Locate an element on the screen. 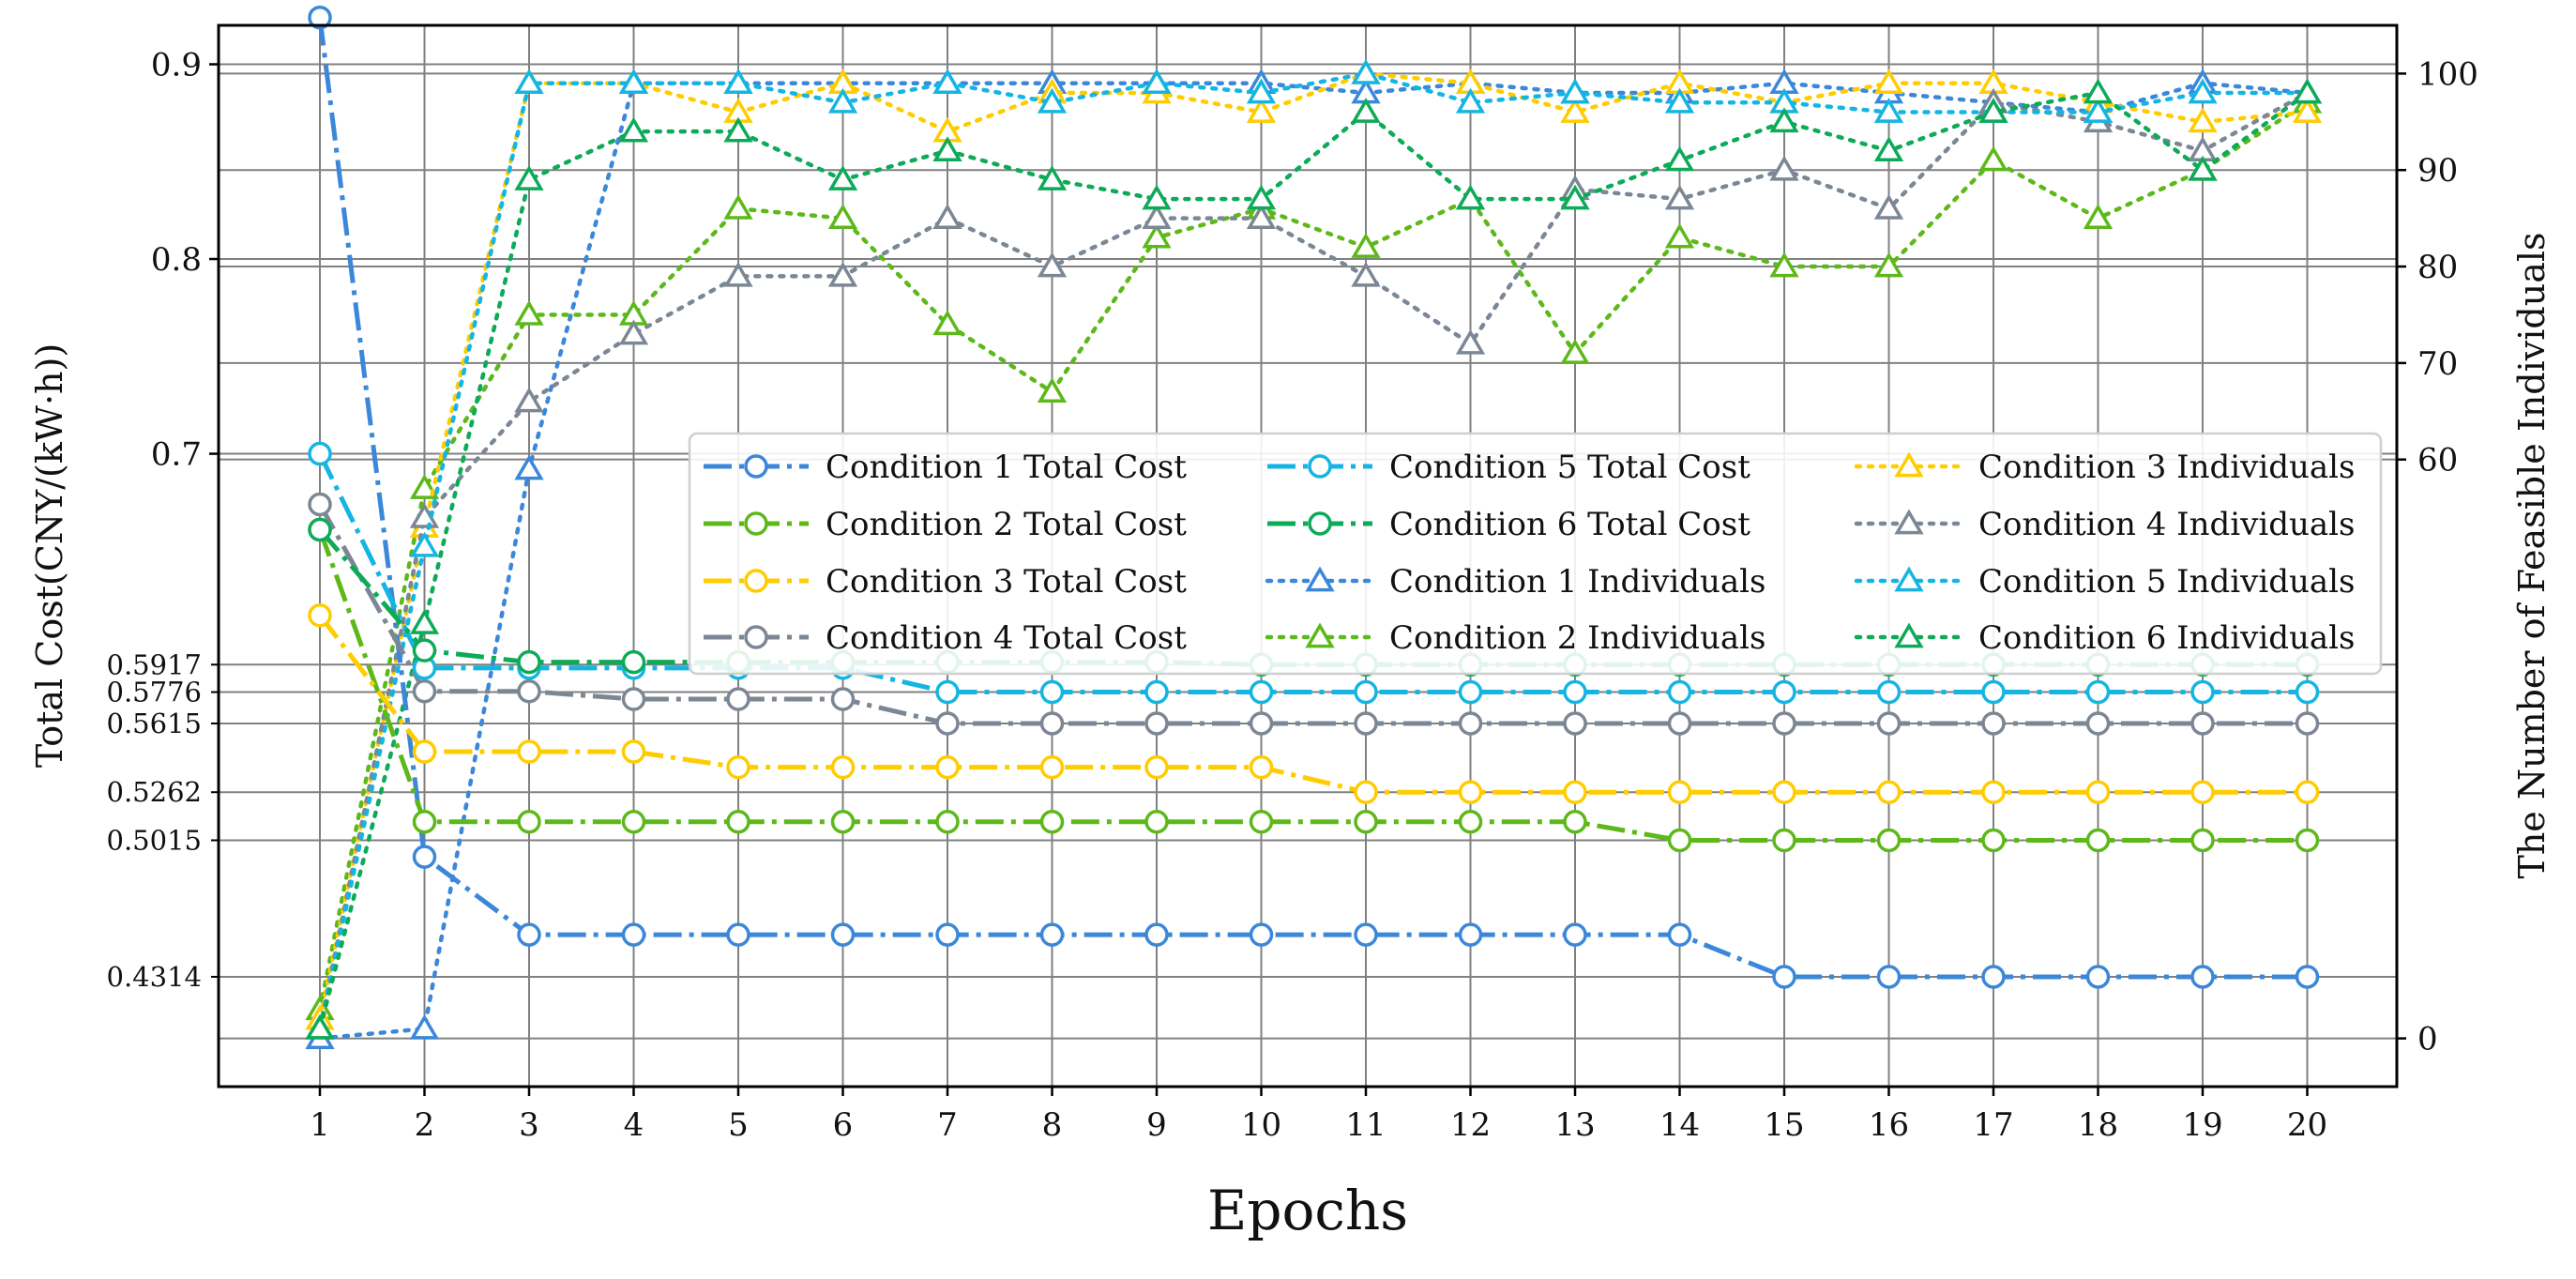 The height and width of the screenshot is (1279, 2576). legend-label: Condition 2 Total Cost is located at coordinates (1007, 524).